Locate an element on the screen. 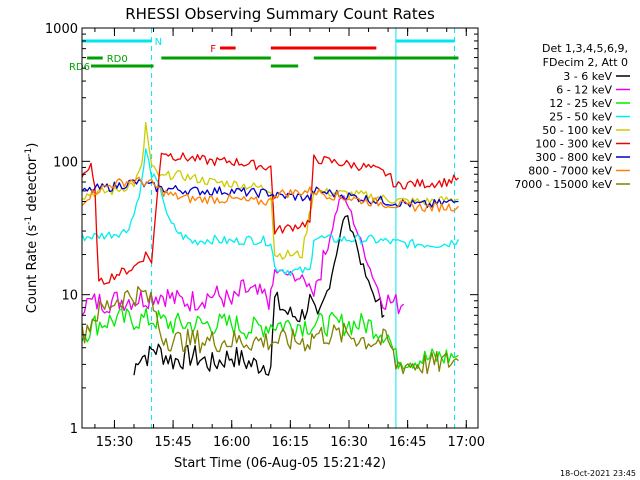 The height and width of the screenshot is (480, 640). legend-label: 6 - 12 keV is located at coordinates (584, 90).